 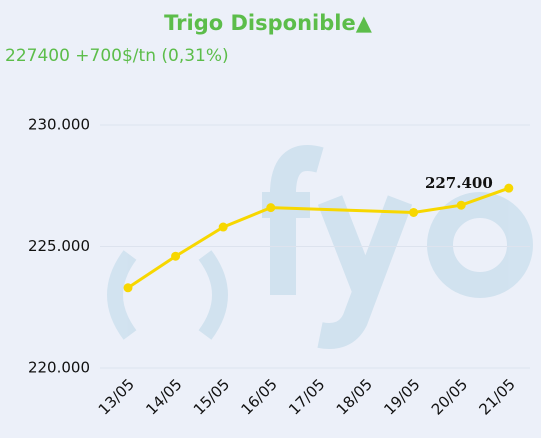 I want to click on y-tick-label: 225.000, so click(x=59, y=246).